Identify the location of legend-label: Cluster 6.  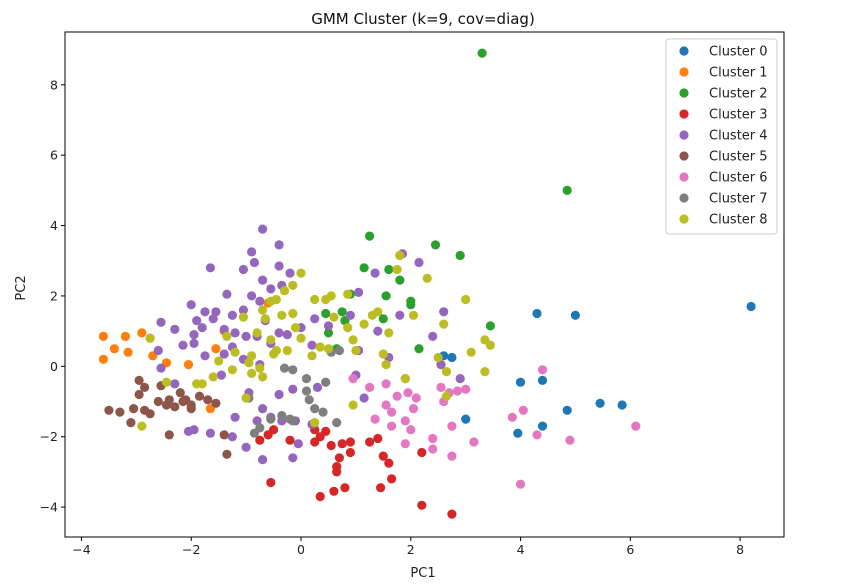
(738, 178).